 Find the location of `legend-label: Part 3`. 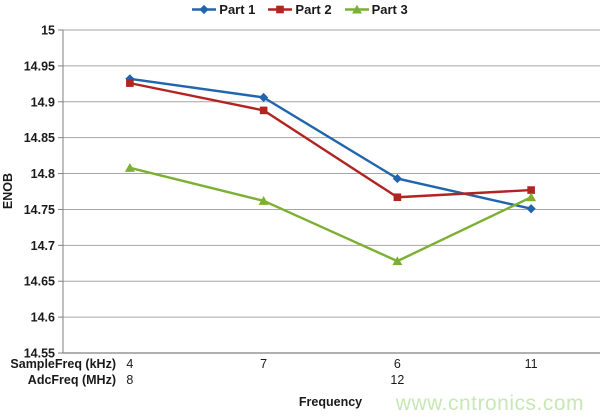

legend-label: Part 3 is located at coordinates (389, 9).